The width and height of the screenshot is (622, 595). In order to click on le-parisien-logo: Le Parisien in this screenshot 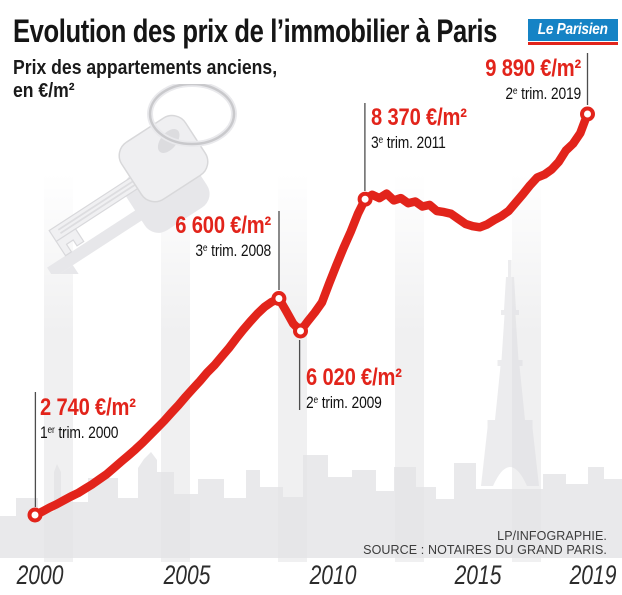, I will do `click(573, 30)`.